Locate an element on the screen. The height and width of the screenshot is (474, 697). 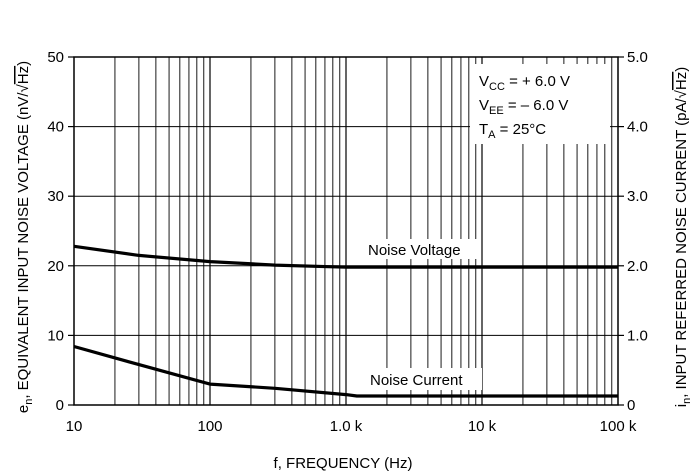
y-tick-label: 20 is located at coordinates (55, 266).